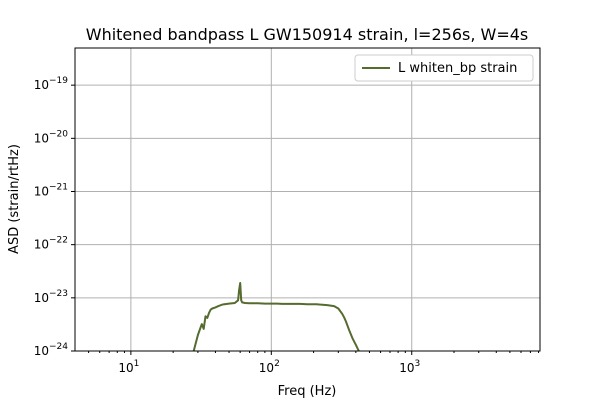 The height and width of the screenshot is (400, 600). What do you see at coordinates (51, 297) in the screenshot?
I see `y-tick-label: 10−23` at bounding box center [51, 297].